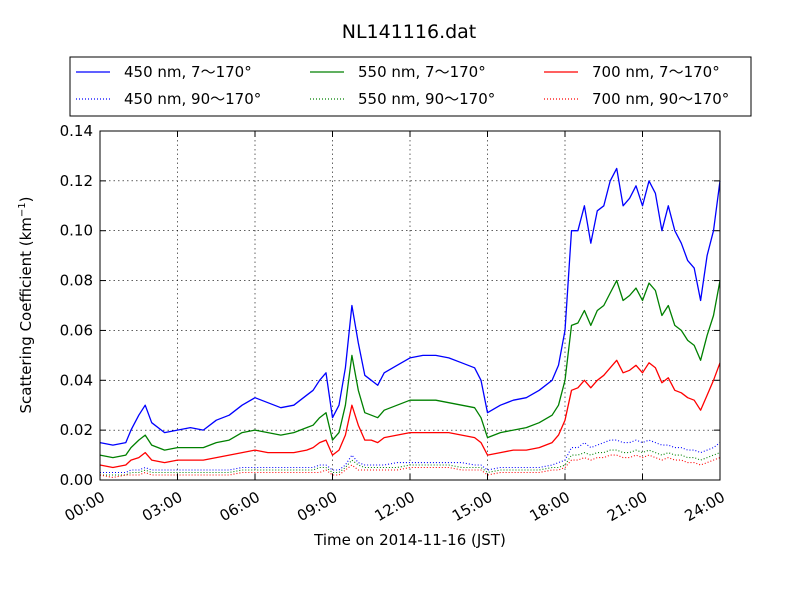 The width and height of the screenshot is (800, 600). Describe the element at coordinates (409, 540) in the screenshot. I see `x-axis-label: Time on 2014-11-16 (JST)` at that location.